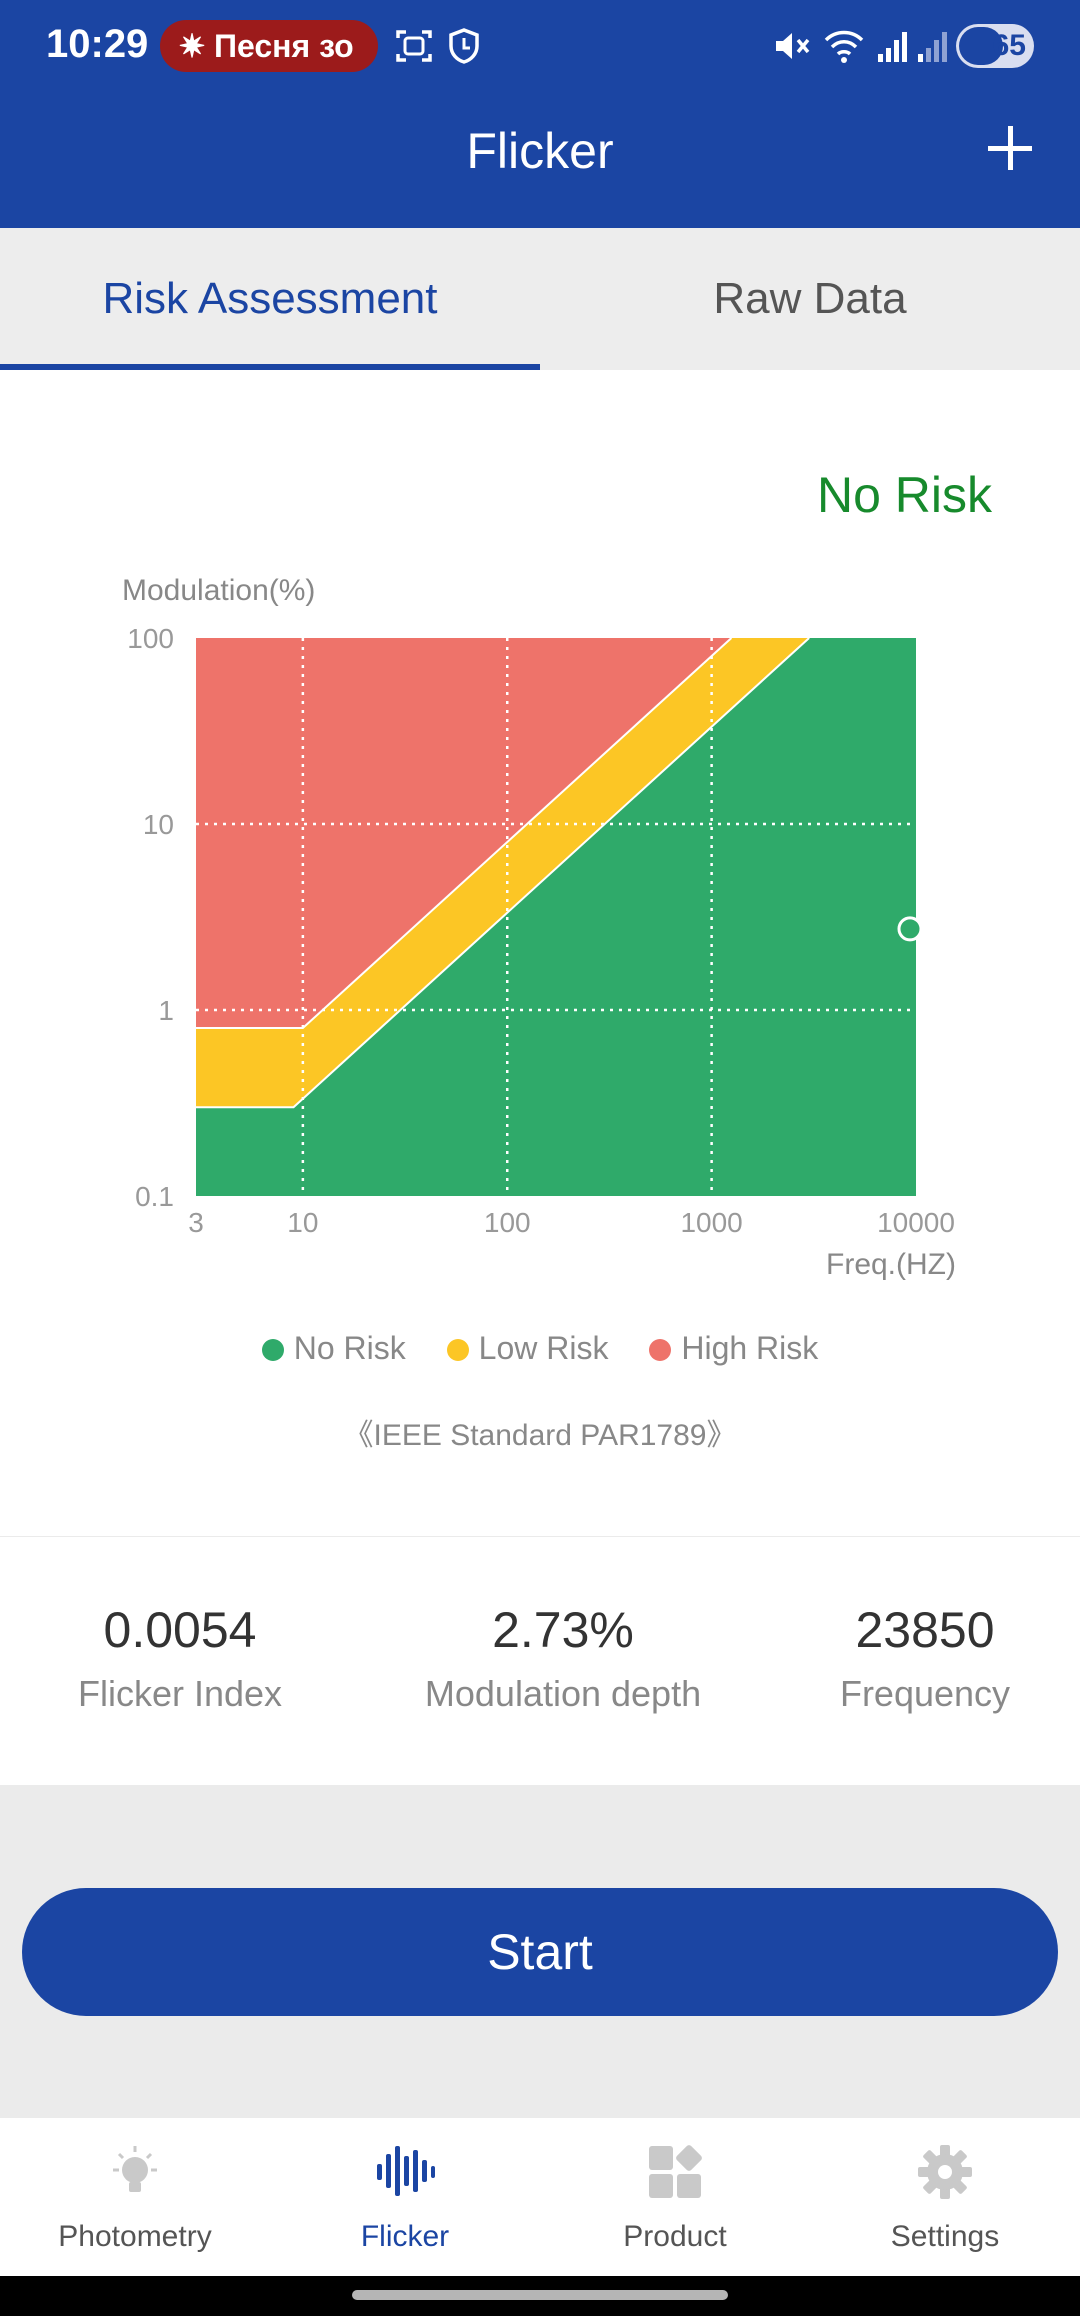  What do you see at coordinates (180, 1693) in the screenshot?
I see `metric-label: Flicker Index` at bounding box center [180, 1693].